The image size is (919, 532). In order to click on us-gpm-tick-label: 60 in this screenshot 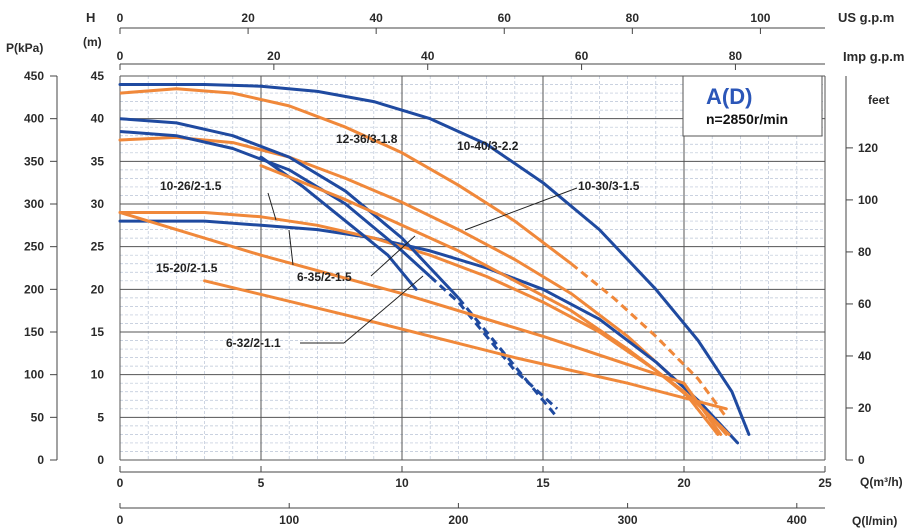, I will do `click(505, 18)`.